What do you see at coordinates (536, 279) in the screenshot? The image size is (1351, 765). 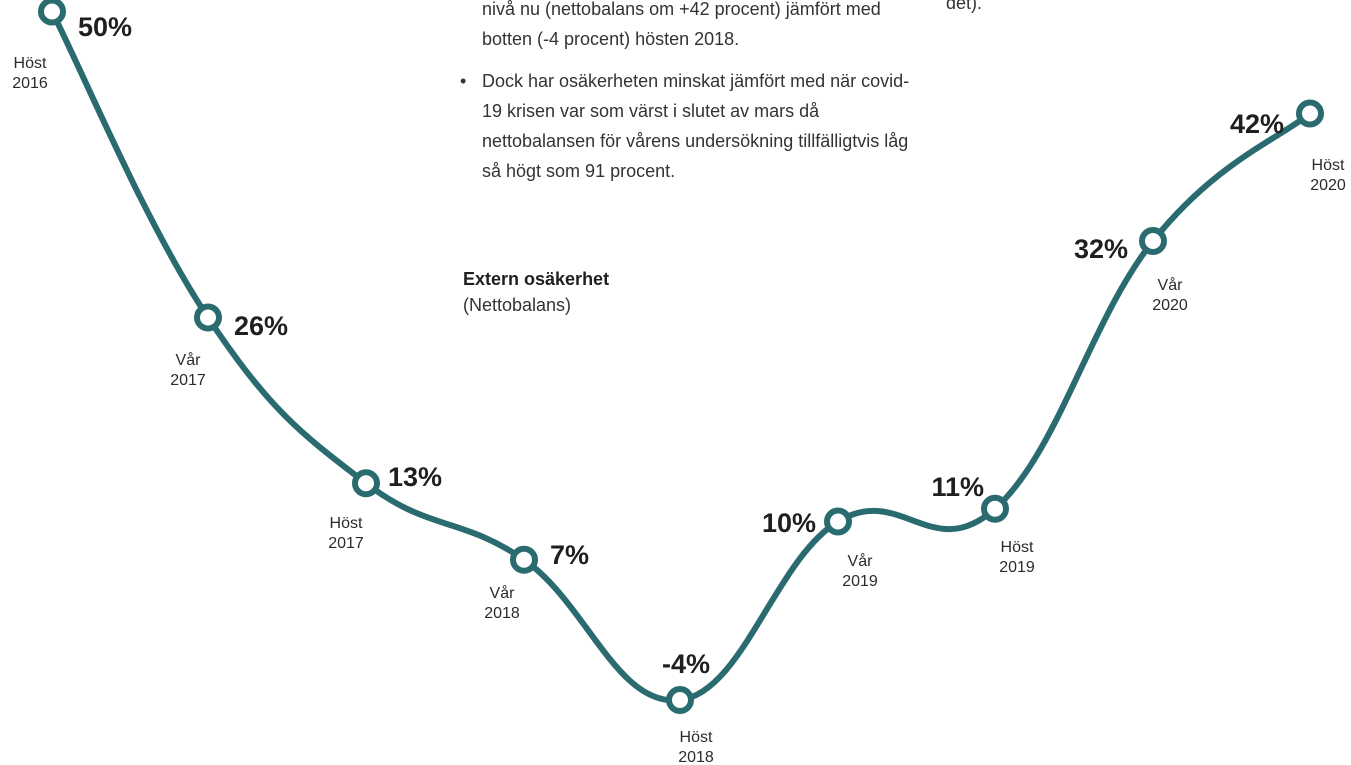 I see `chart-title: Extern osäkerhet` at bounding box center [536, 279].